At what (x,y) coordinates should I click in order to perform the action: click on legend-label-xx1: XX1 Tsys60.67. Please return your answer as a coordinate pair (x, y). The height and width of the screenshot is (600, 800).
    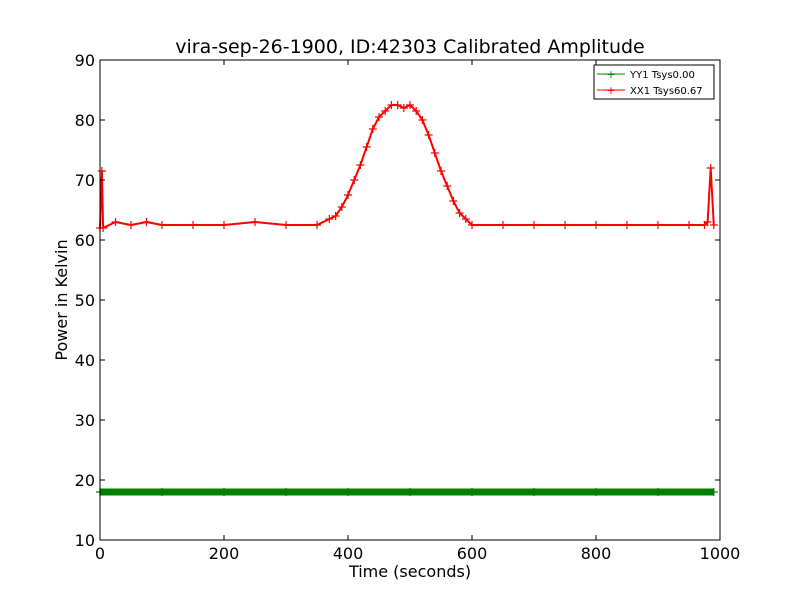
    Looking at the image, I should click on (666, 91).